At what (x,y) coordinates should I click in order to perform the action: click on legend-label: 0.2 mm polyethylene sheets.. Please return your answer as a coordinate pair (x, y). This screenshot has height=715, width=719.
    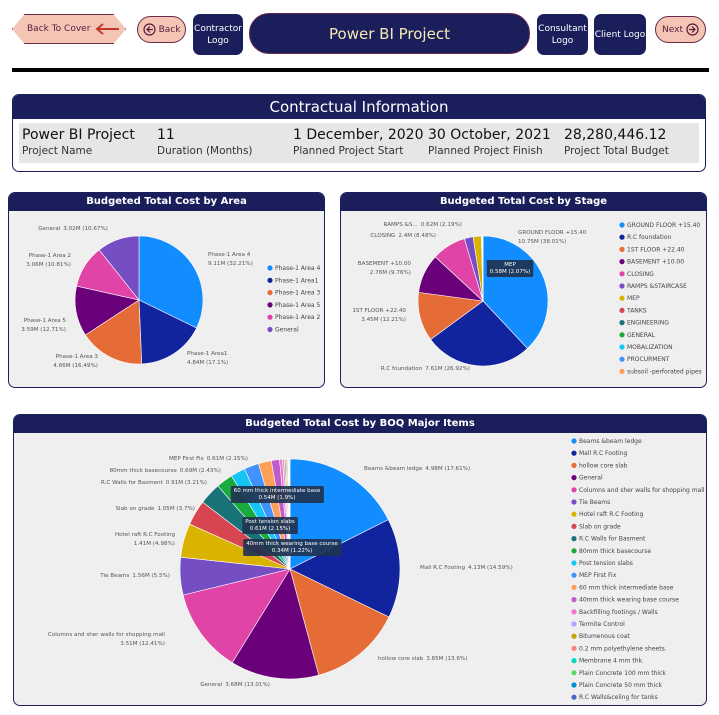
    Looking at the image, I should click on (623, 648).